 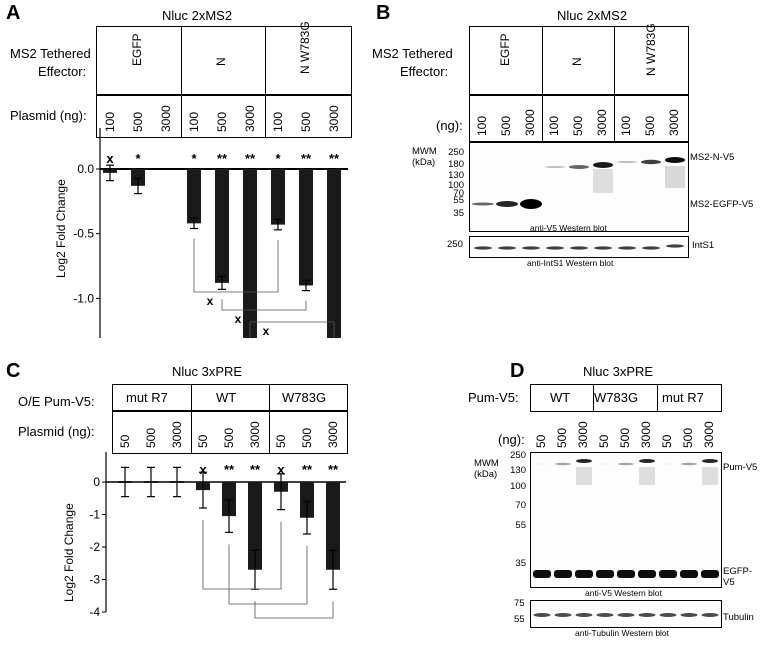 What do you see at coordinates (667, 441) in the screenshot?
I see `panel-d-ng-6: 50` at bounding box center [667, 441].